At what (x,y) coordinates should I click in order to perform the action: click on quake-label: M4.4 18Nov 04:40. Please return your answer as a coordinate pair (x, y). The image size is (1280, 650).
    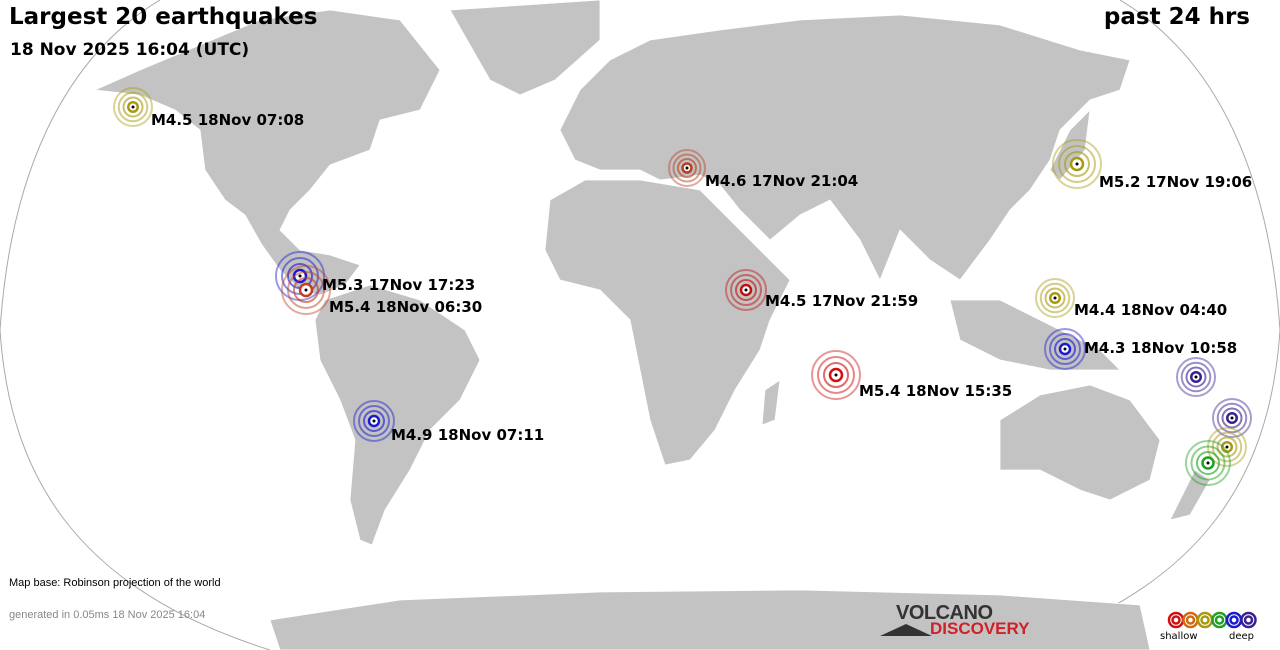
    Looking at the image, I should click on (1151, 310).